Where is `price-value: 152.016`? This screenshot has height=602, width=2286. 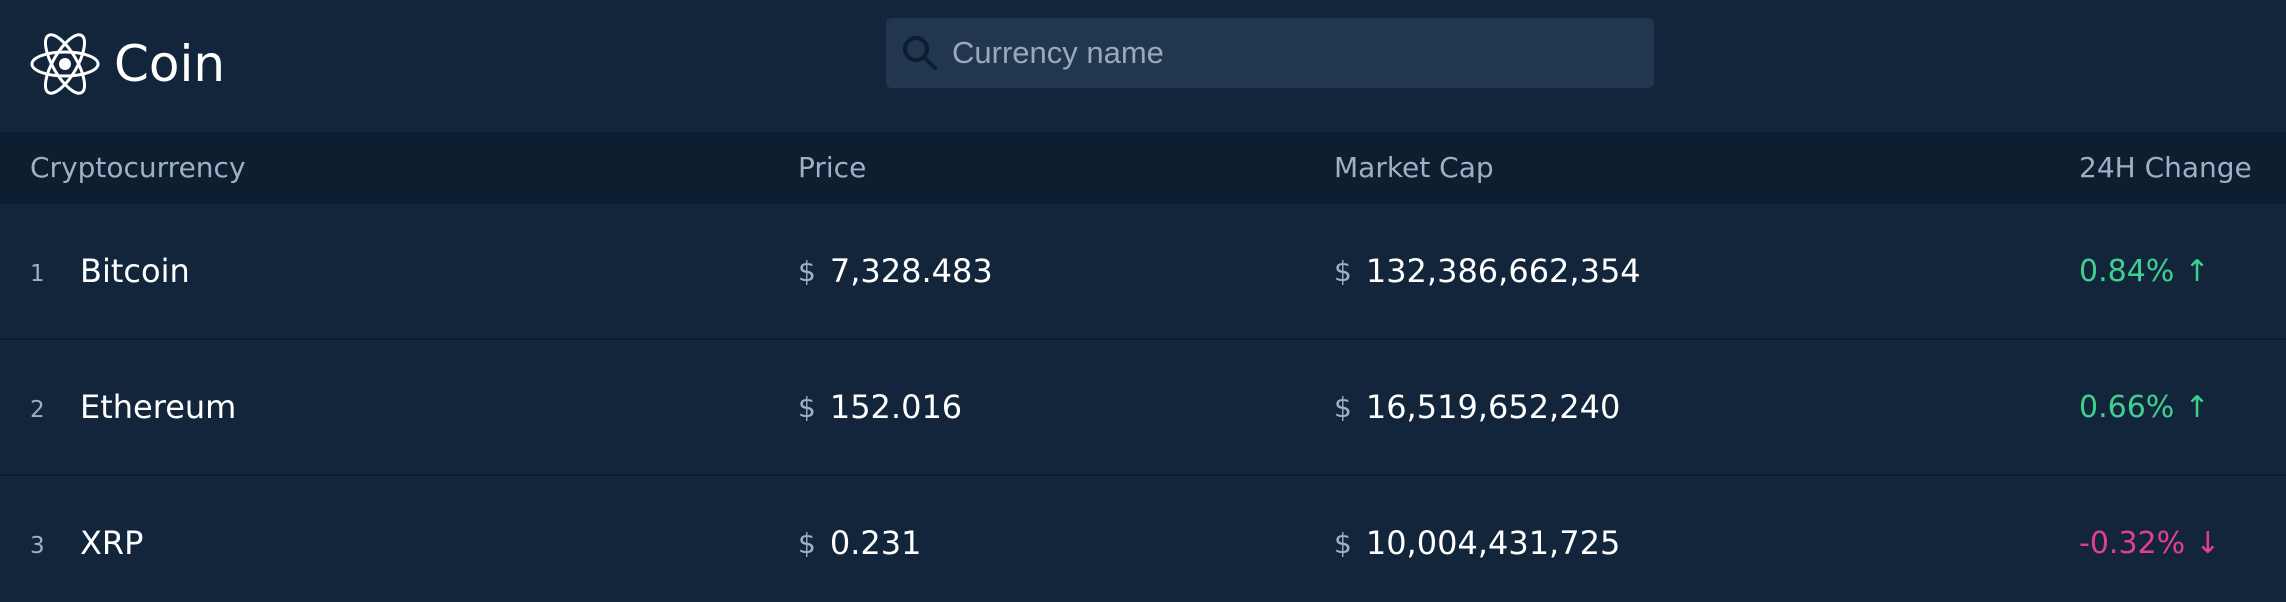
price-value: 152.016 is located at coordinates (896, 407).